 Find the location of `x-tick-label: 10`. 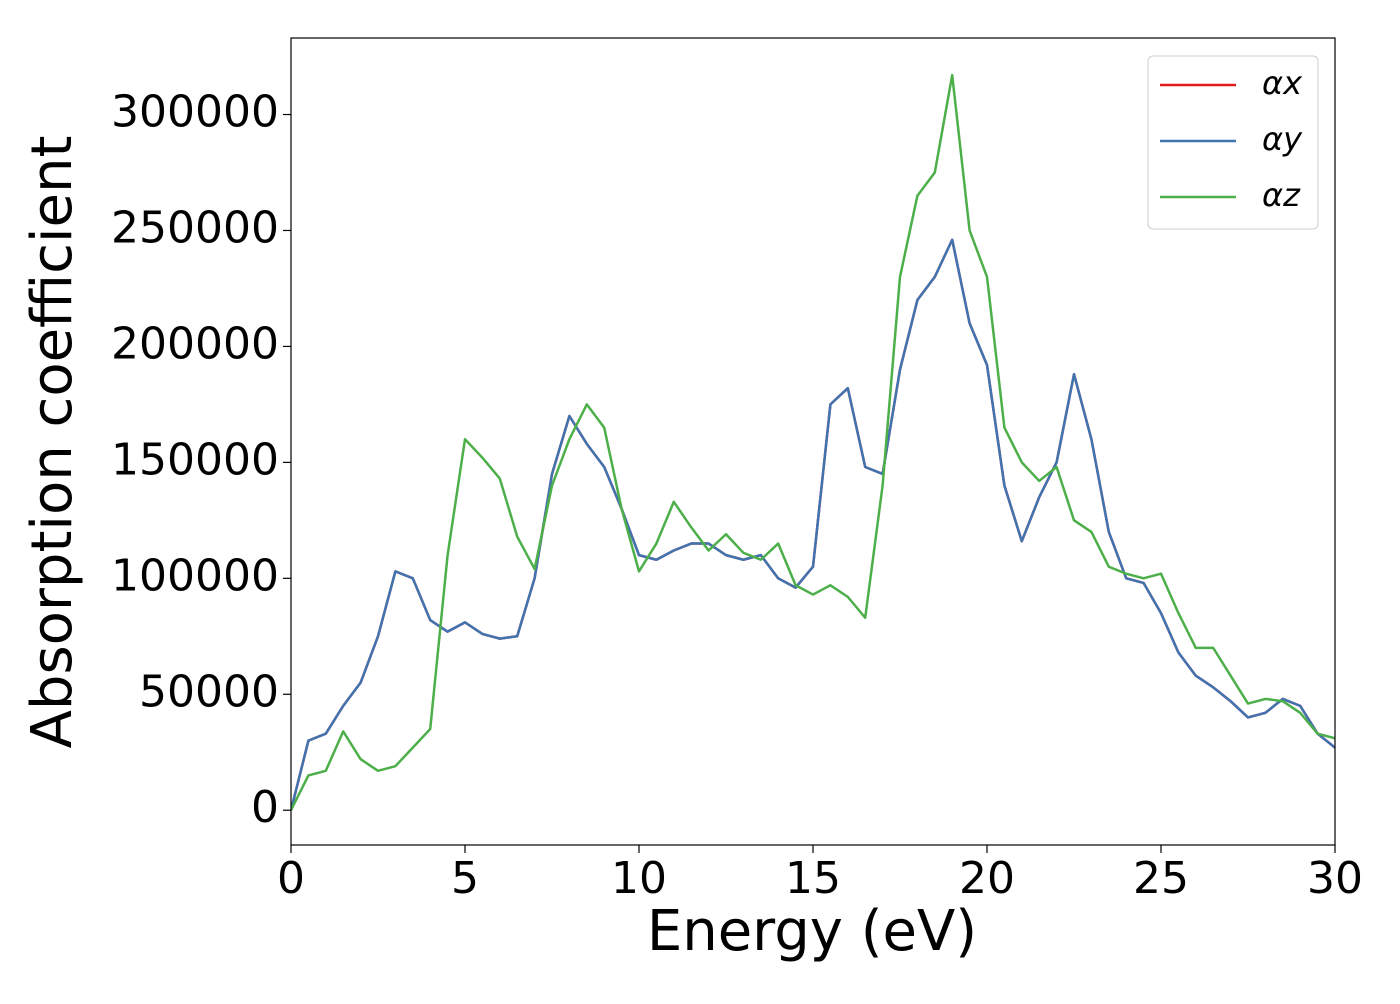

x-tick-label: 10 is located at coordinates (639, 878).